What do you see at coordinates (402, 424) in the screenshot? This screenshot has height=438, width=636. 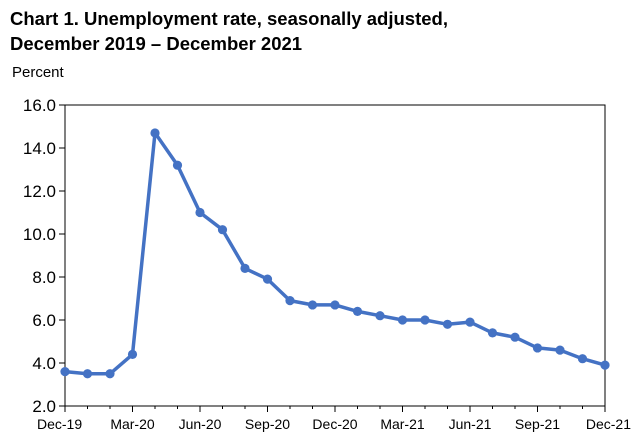 I see `x-tick-label: Mar-21` at bounding box center [402, 424].